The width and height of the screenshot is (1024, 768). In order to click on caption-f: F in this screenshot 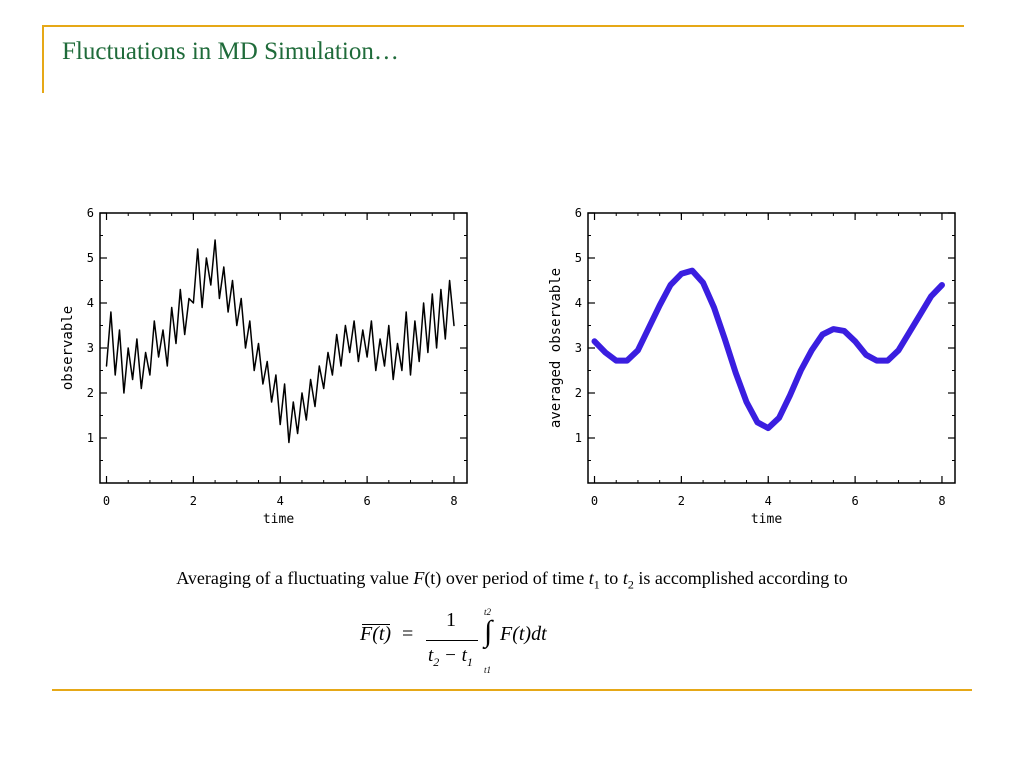, I will do `click(419, 578)`.